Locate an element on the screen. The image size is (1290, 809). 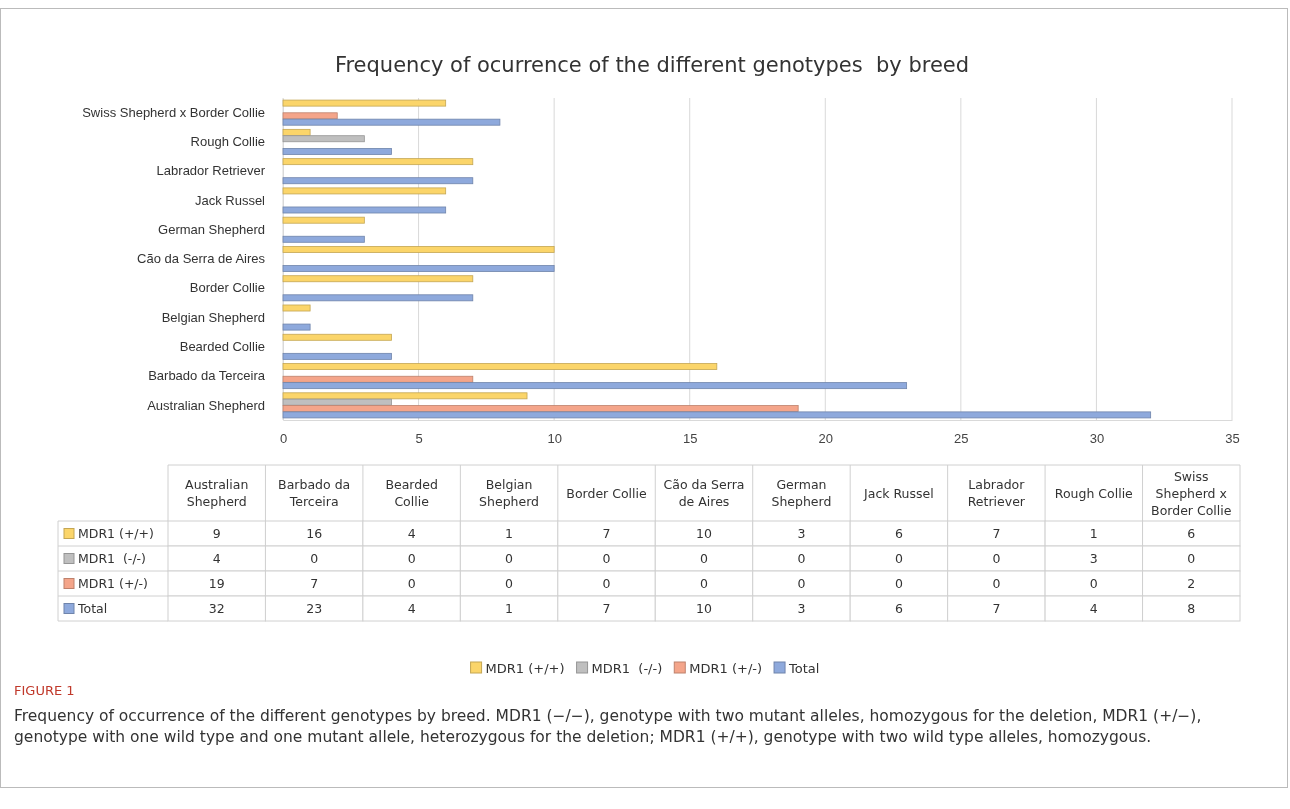
x-tick-label: 15 is located at coordinates (690, 439).